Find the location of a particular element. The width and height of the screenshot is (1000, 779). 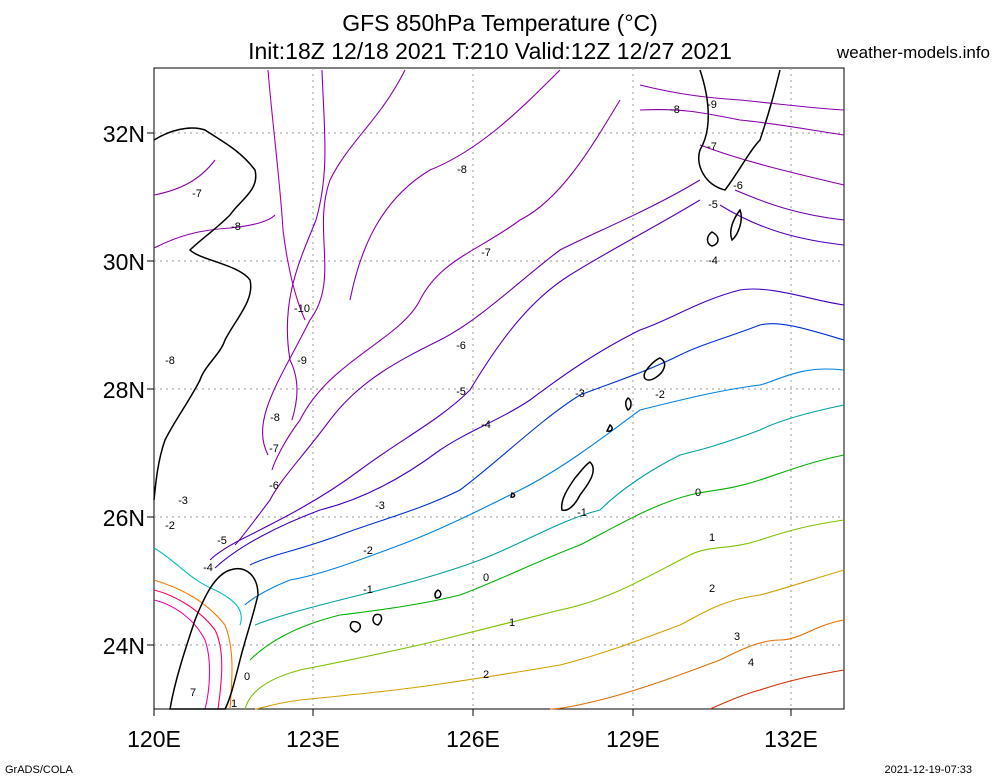

small-island-d is located at coordinates (513, 495).